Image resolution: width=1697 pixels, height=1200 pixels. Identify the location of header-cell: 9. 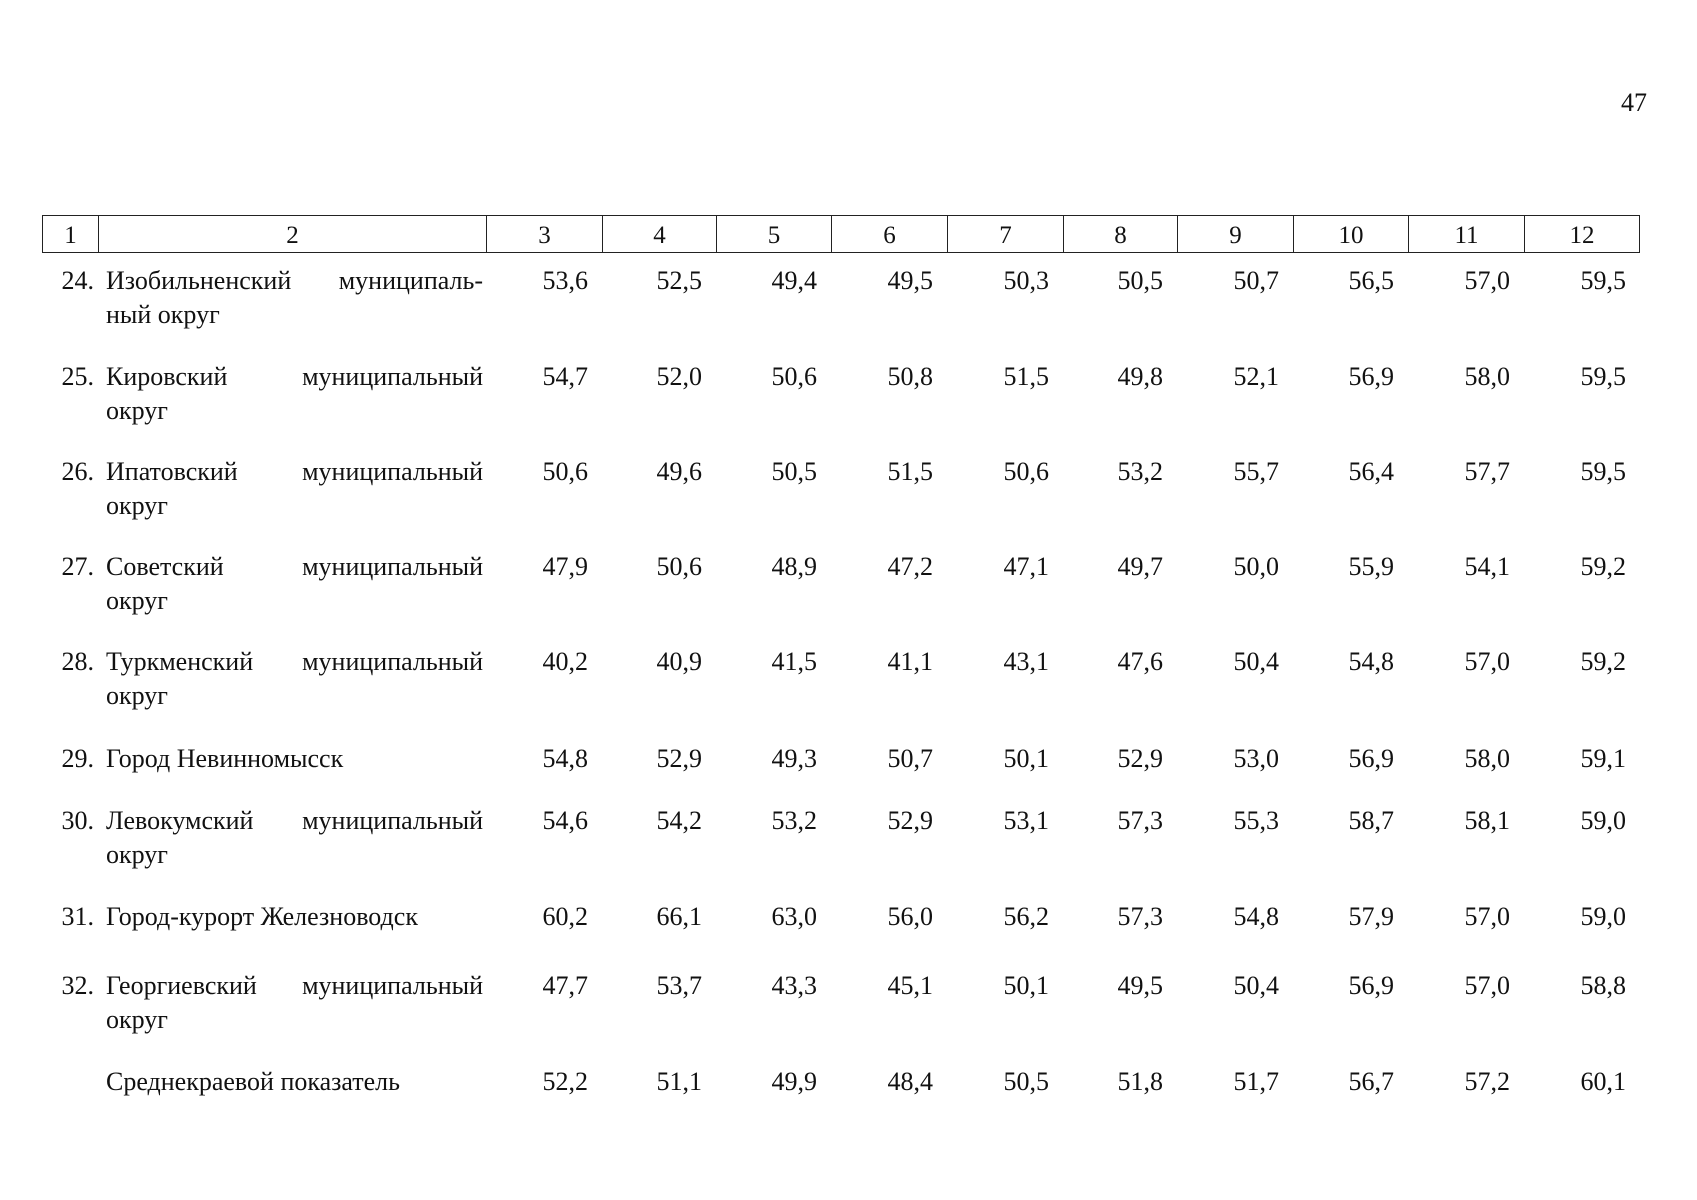
(1235, 234).